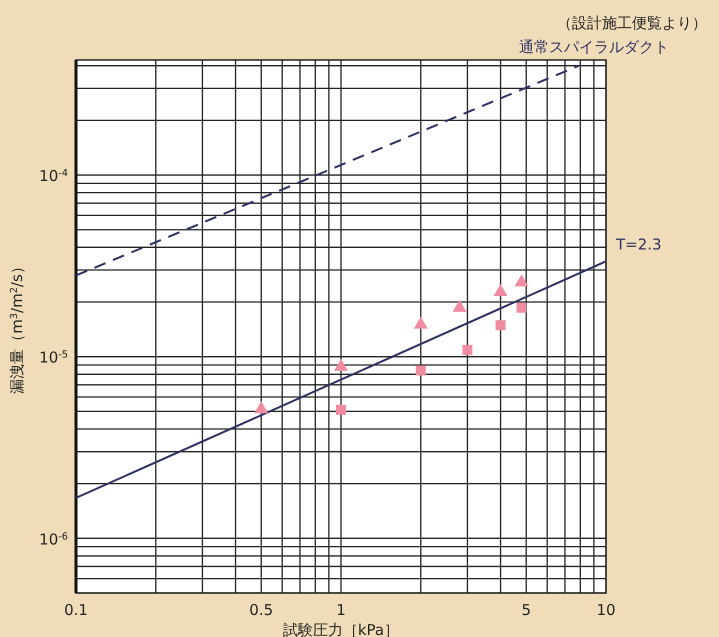  I want to click on x-tick-label: 1, so click(341, 610).